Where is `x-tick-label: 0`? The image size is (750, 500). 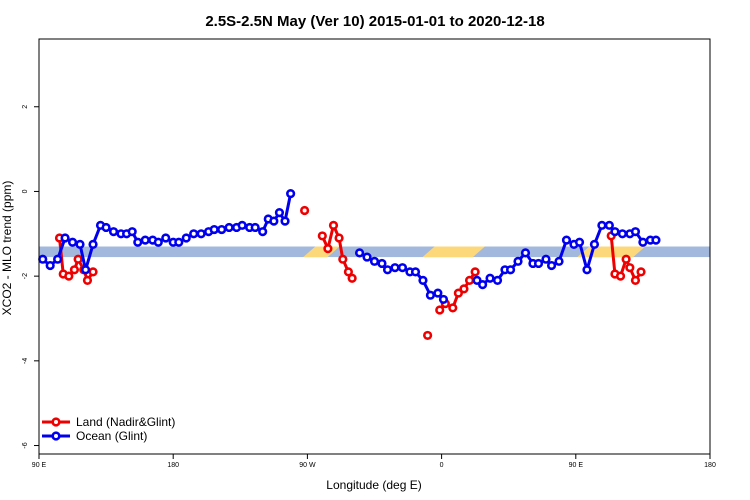
x-tick-label: 0 is located at coordinates (442, 465).